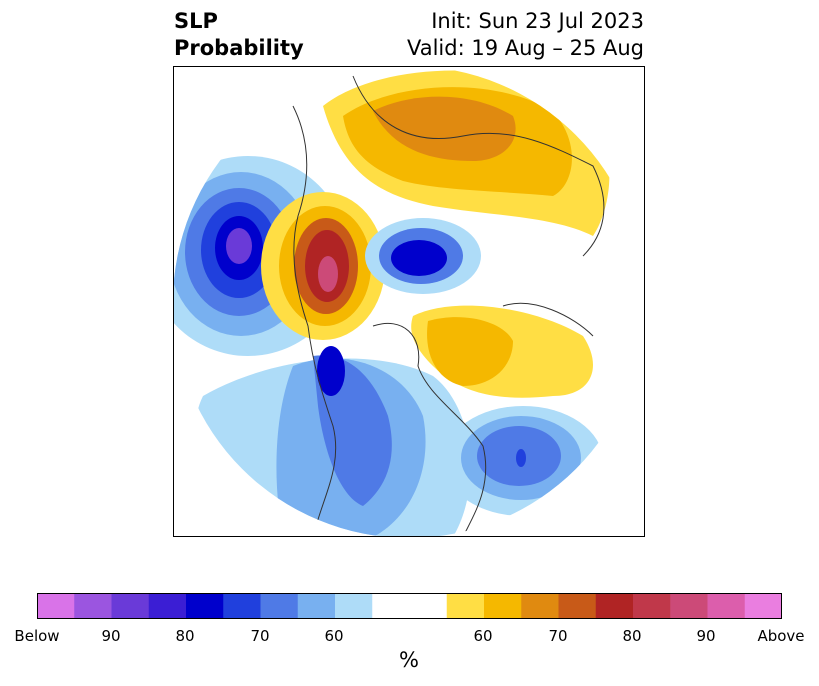  Describe the element at coordinates (781, 636) in the screenshot. I see `colorbar-tick-label: Above` at that location.